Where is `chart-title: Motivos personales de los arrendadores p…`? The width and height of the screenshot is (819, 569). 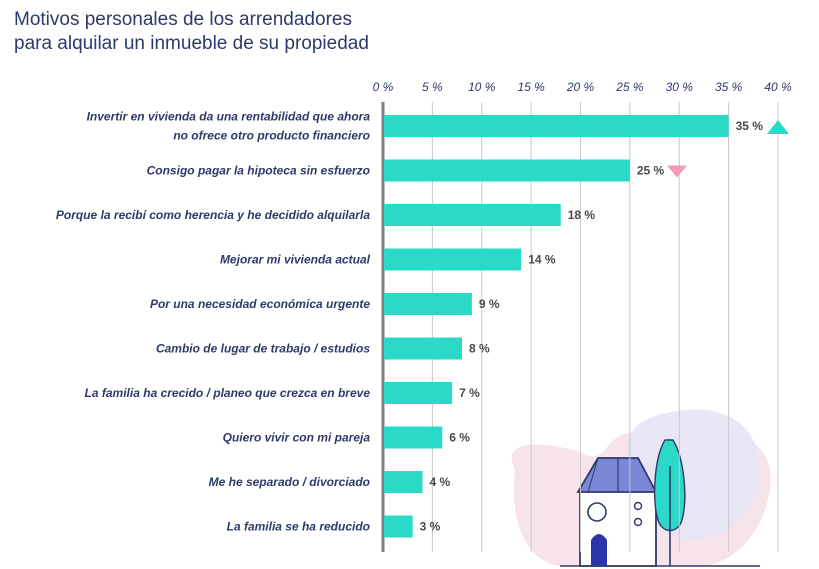 chart-title: Motivos personales de los arrendadores p… is located at coordinates (224, 32).